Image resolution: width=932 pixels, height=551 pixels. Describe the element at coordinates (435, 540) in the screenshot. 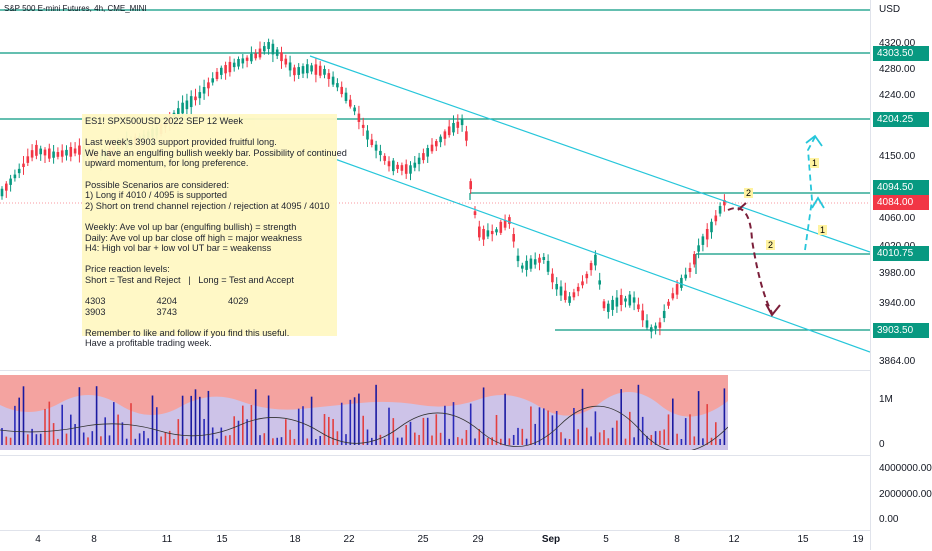

I see `time-axis: 4 8 11 15 18 22 25 29 Sep 5 8 12 15 19` at that location.